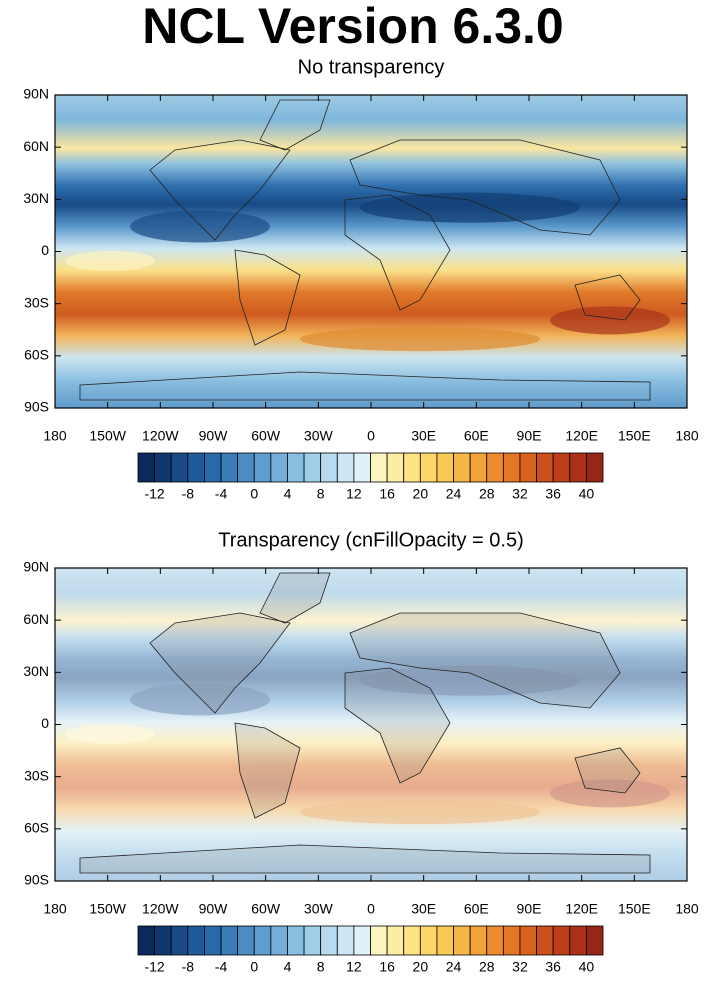 This screenshot has width=706, height=986. What do you see at coordinates (553, 967) in the screenshot?
I see `colorbar-label: 36` at bounding box center [553, 967].